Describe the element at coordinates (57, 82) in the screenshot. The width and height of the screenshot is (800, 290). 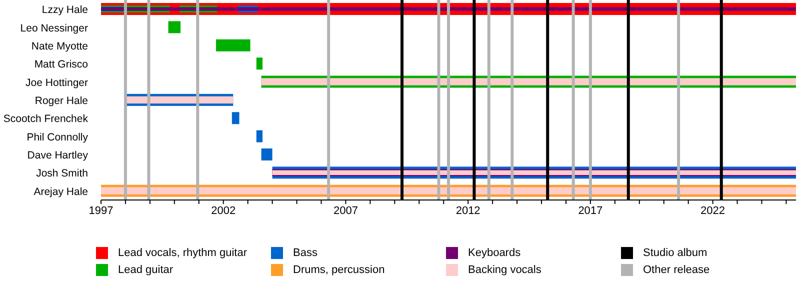
I see `y-tick-label: Joe Hottinger` at that location.